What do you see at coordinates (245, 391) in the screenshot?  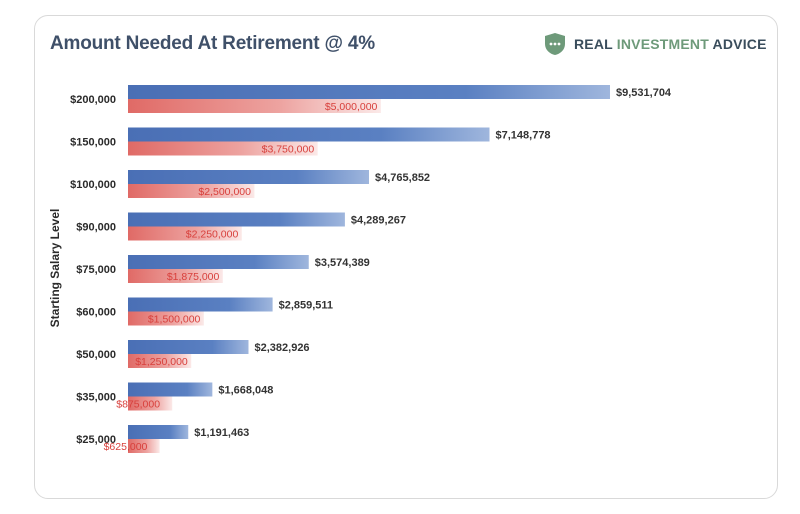 I see `data-label-blue: $1,668,048` at bounding box center [245, 391].